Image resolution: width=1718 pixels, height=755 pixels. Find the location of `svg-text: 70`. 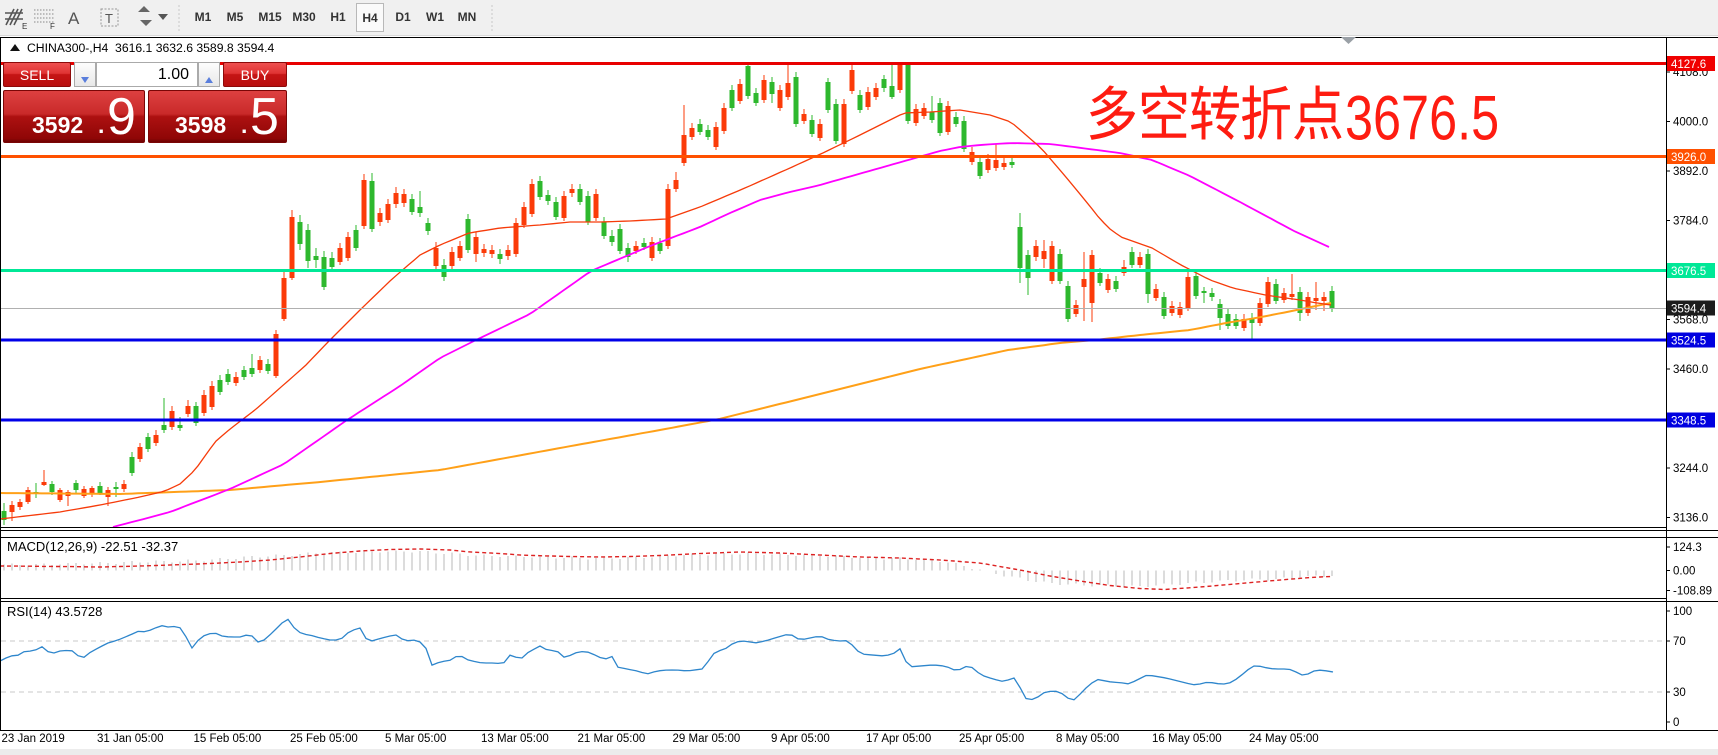

svg-text: 70 is located at coordinates (1679, 642).